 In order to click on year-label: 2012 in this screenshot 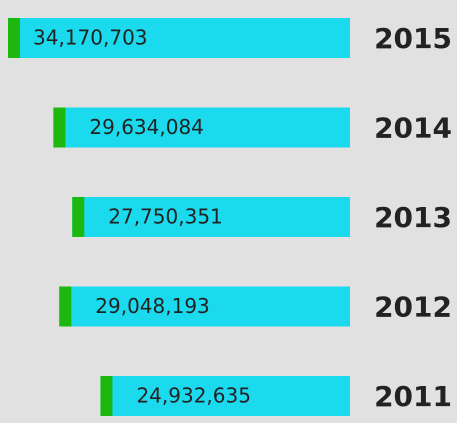, I will do `click(413, 307)`.